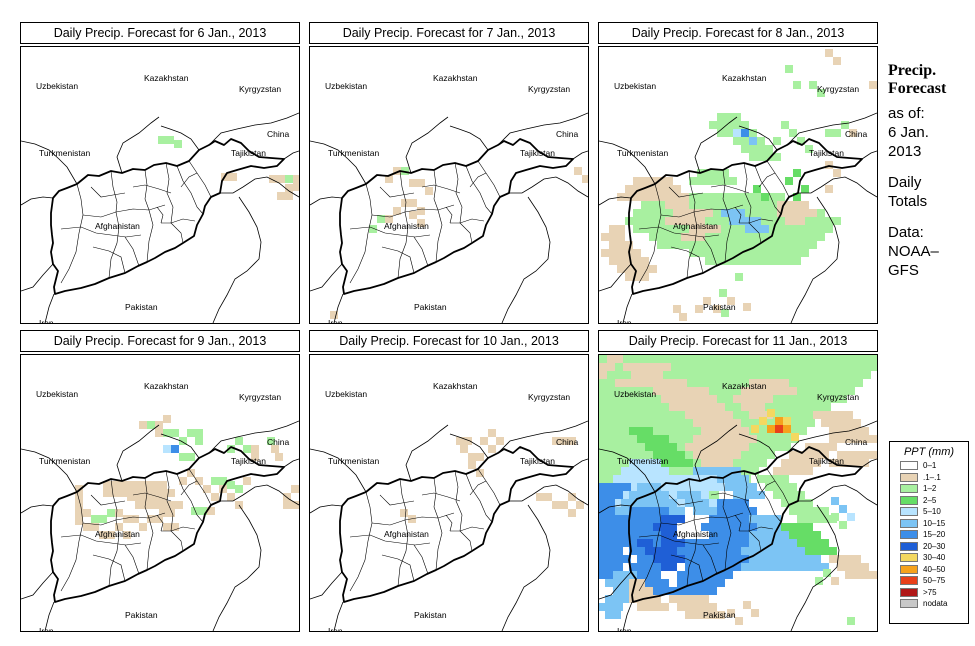 The image size is (975, 646). What do you see at coordinates (906, 232) in the screenshot?
I see `data-label: Data:` at bounding box center [906, 232].